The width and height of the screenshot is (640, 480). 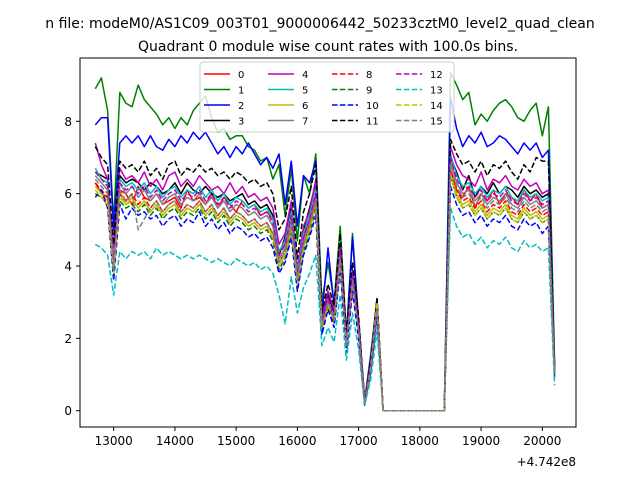 What do you see at coordinates (305, 106) in the screenshot?
I see `legend-label-6: 6` at bounding box center [305, 106].